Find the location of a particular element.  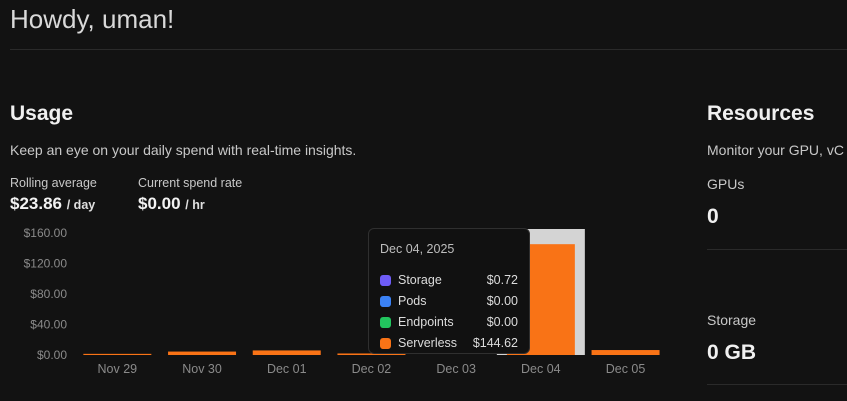

tooltip-row-pods: Pods $0.00 is located at coordinates (449, 302).